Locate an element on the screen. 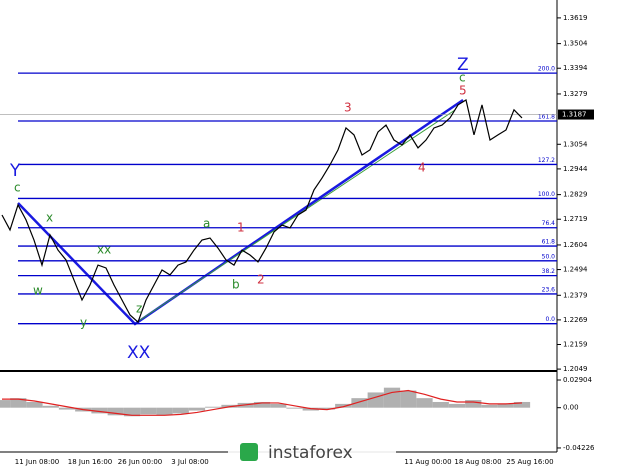 The image size is (620, 469). x-tick-label: 11 Jun 08:00 is located at coordinates (37, 462).